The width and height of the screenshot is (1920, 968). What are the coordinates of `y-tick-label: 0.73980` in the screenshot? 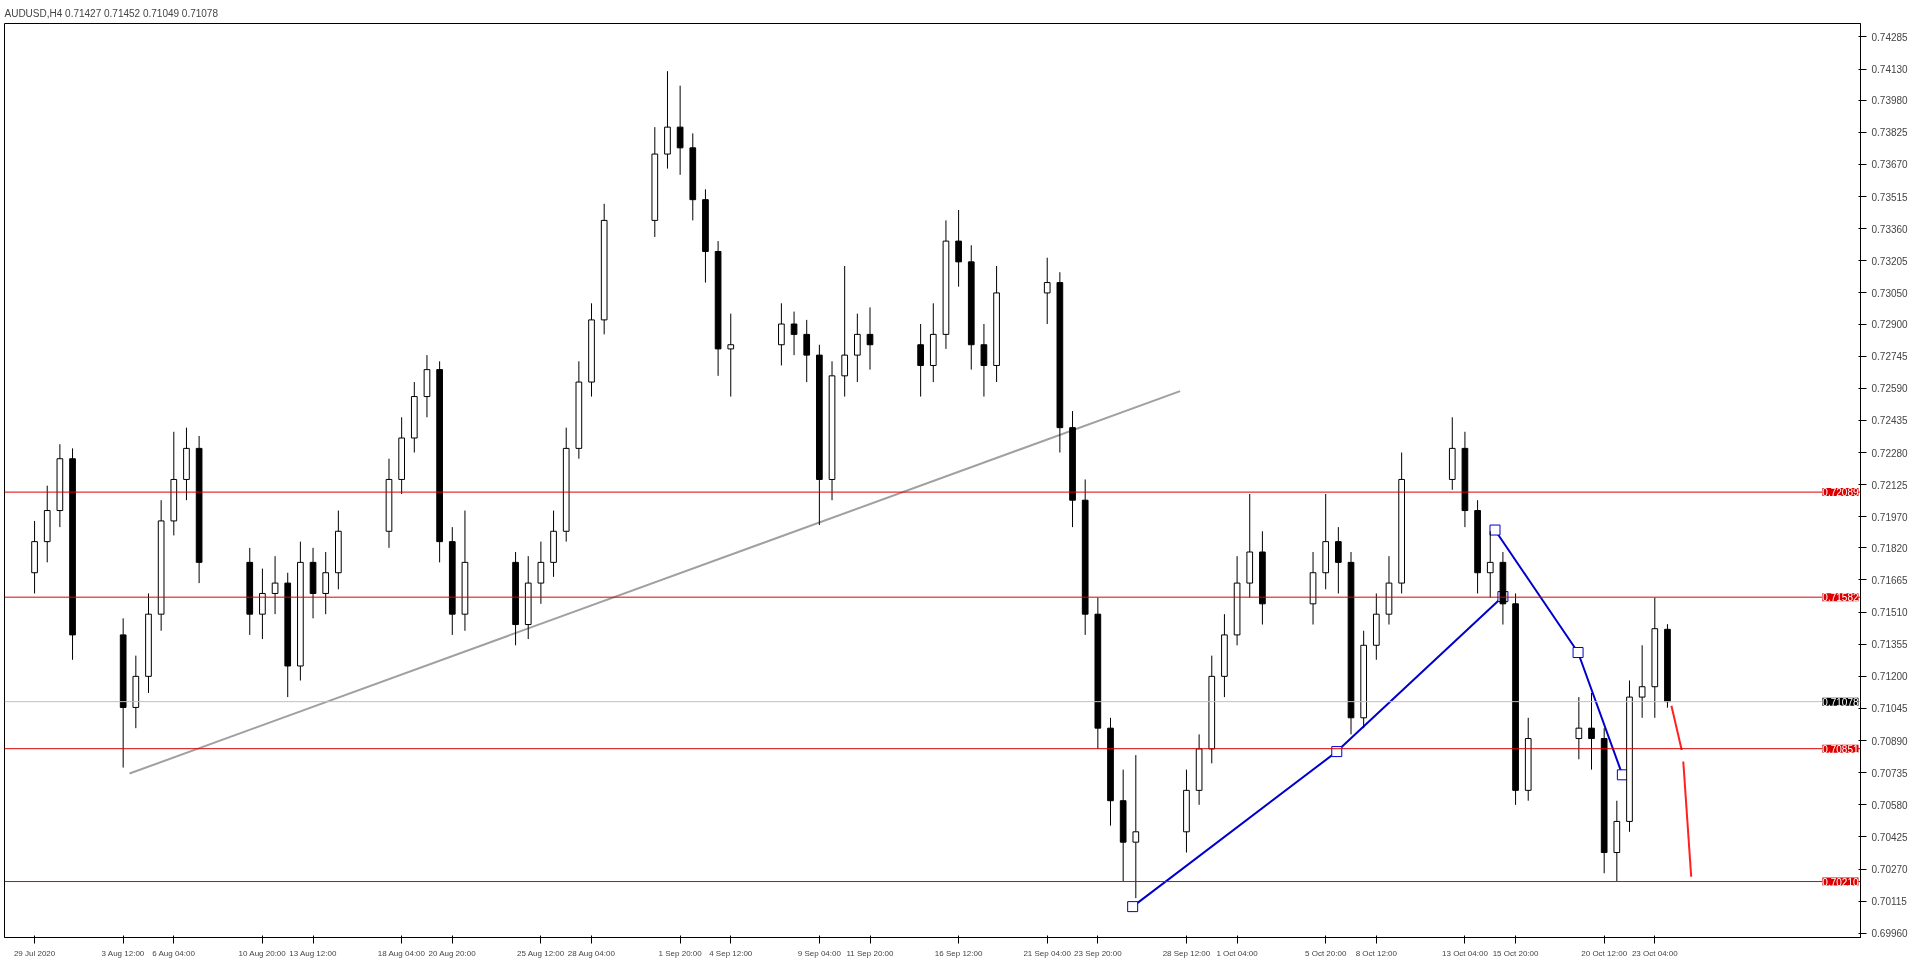 It's located at (1890, 101).